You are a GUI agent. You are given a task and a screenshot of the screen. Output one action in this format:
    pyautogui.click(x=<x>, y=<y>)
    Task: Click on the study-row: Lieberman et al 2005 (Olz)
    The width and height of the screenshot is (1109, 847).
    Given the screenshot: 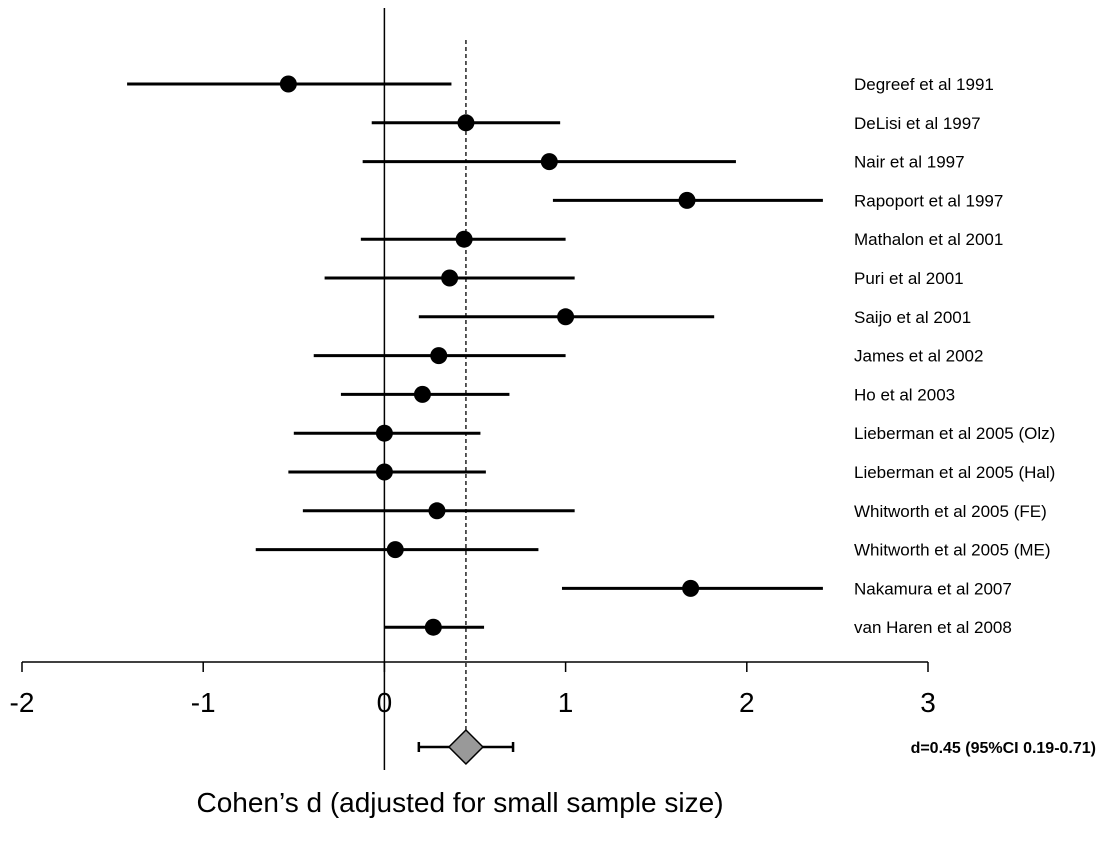 What is the action you would take?
    pyautogui.click(x=674, y=433)
    